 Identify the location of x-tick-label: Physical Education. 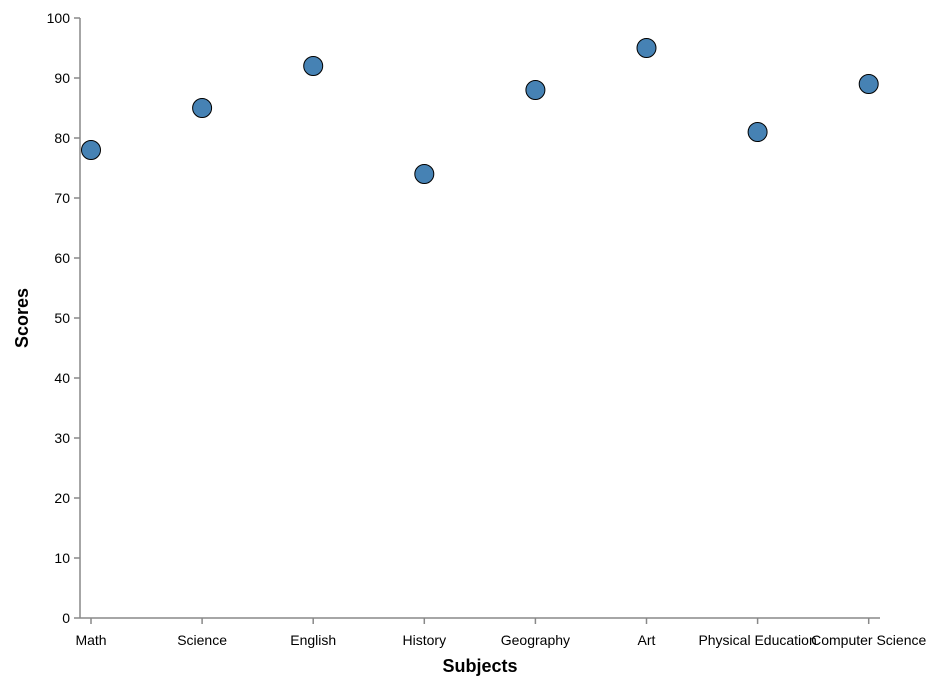
(757, 640).